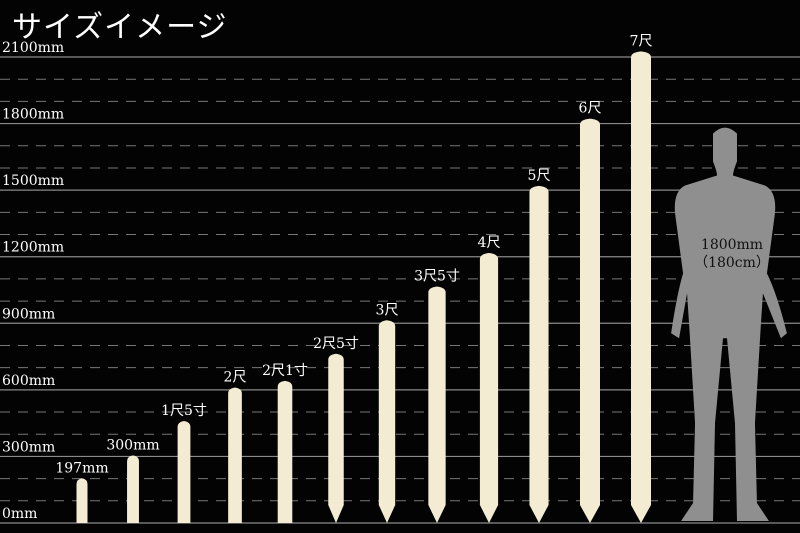 The image size is (800, 533). I want to click on human-silhouette, so click(729, 324).